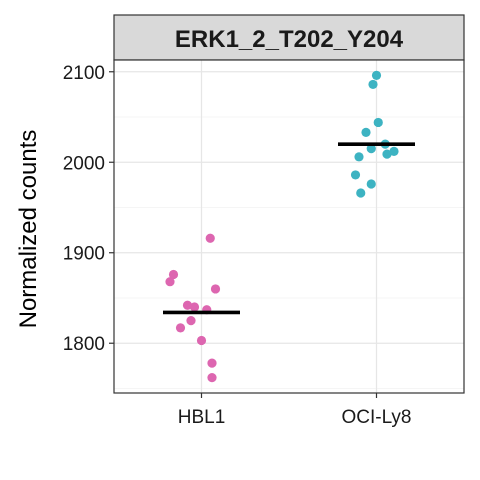 The width and height of the screenshot is (480, 480). I want to click on y-tick-label: 1900, so click(84, 254).